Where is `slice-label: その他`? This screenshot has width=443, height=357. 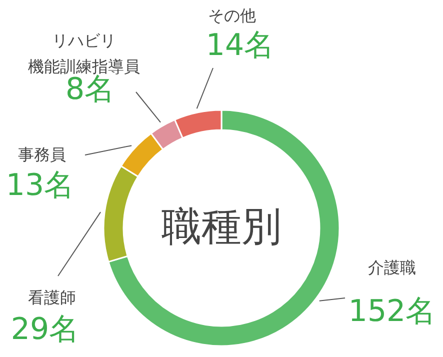
slice-label: その他 is located at coordinates (232, 15).